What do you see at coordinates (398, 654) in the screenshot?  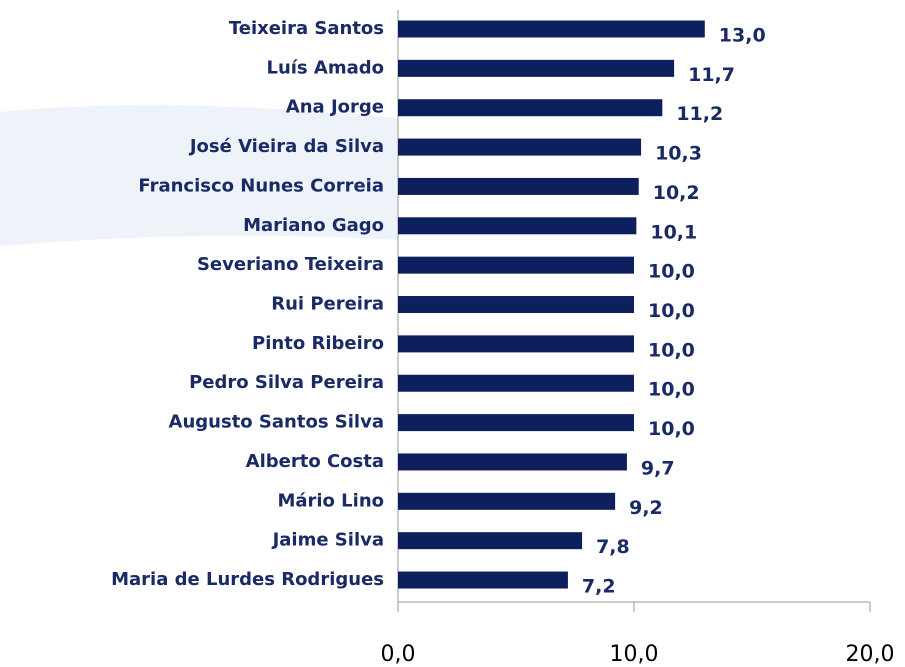 I see `x-tick-label: 0,0` at bounding box center [398, 654].